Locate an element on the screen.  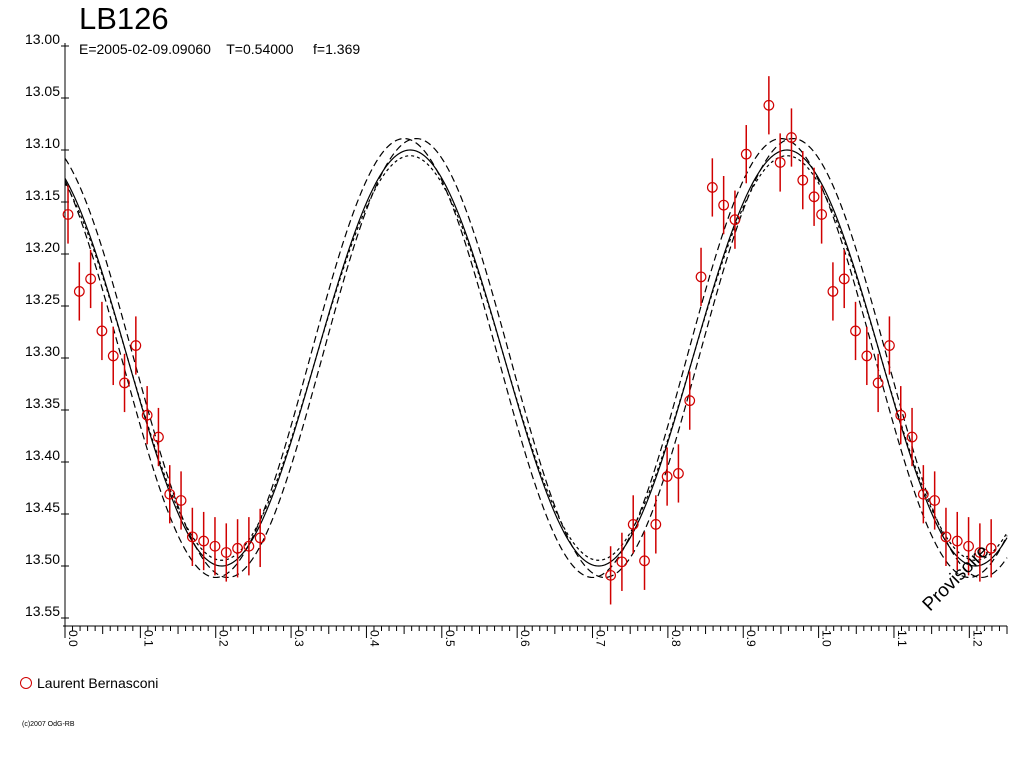
x-tick-label: 0.5 is located at coordinates (450, 638).